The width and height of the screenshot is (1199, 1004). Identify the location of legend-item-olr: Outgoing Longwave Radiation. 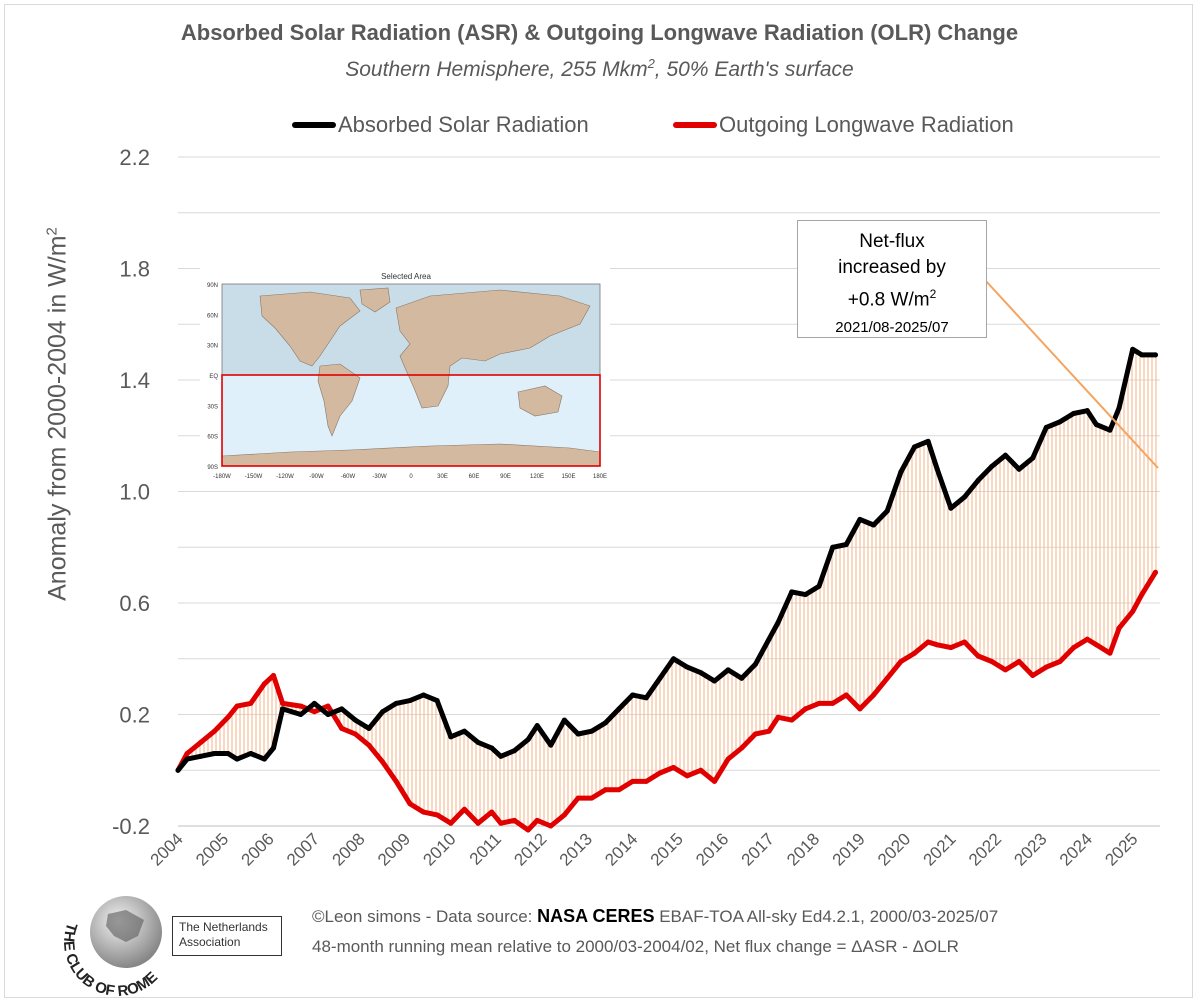
(843, 125).